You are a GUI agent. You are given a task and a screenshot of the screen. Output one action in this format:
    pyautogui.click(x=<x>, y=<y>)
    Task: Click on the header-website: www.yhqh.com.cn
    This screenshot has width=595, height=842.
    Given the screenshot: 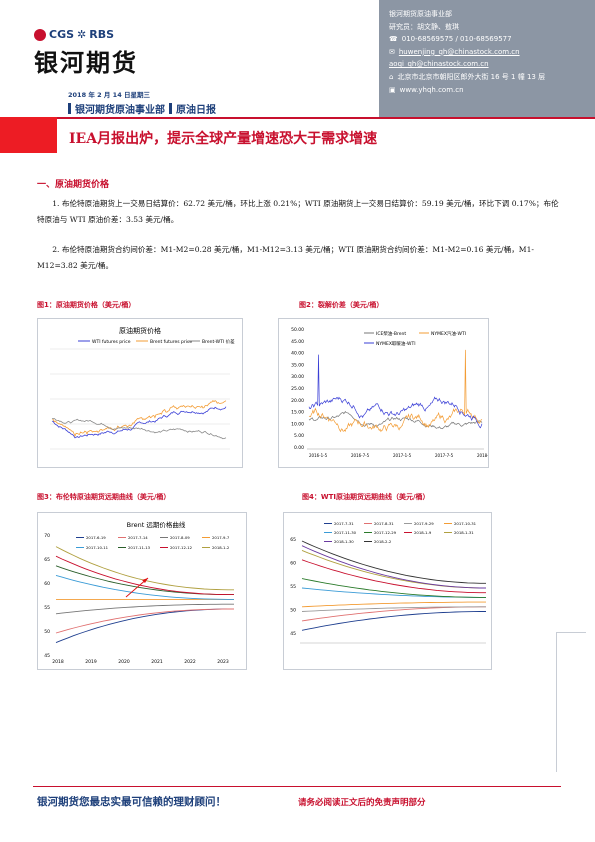 What is the action you would take?
    pyautogui.click(x=431, y=89)
    